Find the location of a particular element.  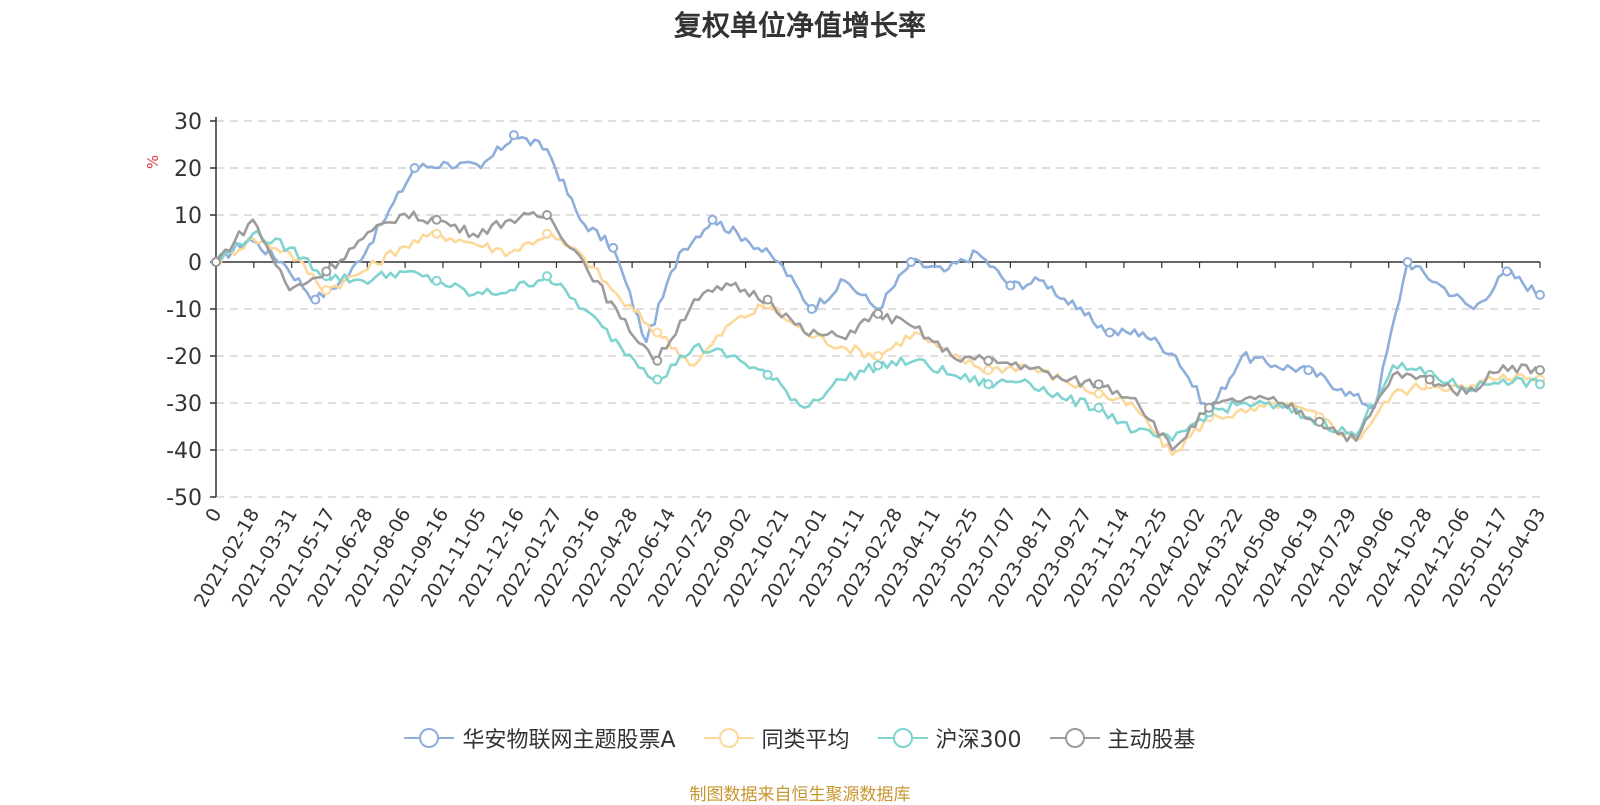

legend-item-3: 主动股基 is located at coordinates (1122, 738).